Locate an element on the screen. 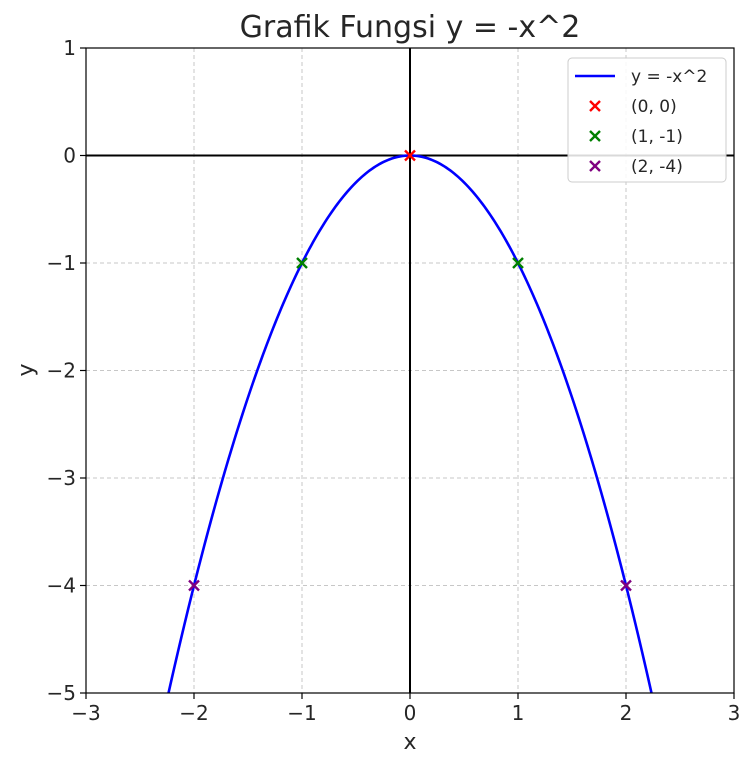 This screenshot has width=755, height=768. x-tick-label: 1 is located at coordinates (518, 713).